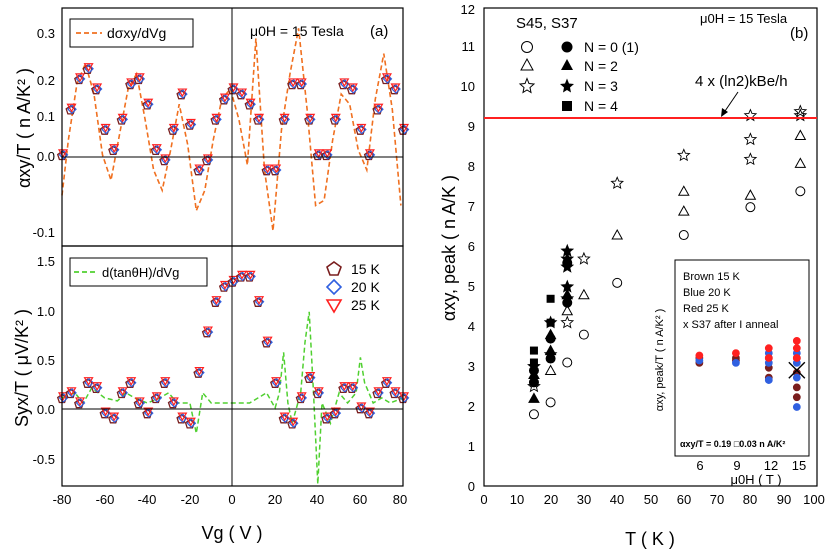  I want to click on legend-n2-open-triangle, so click(527, 64).